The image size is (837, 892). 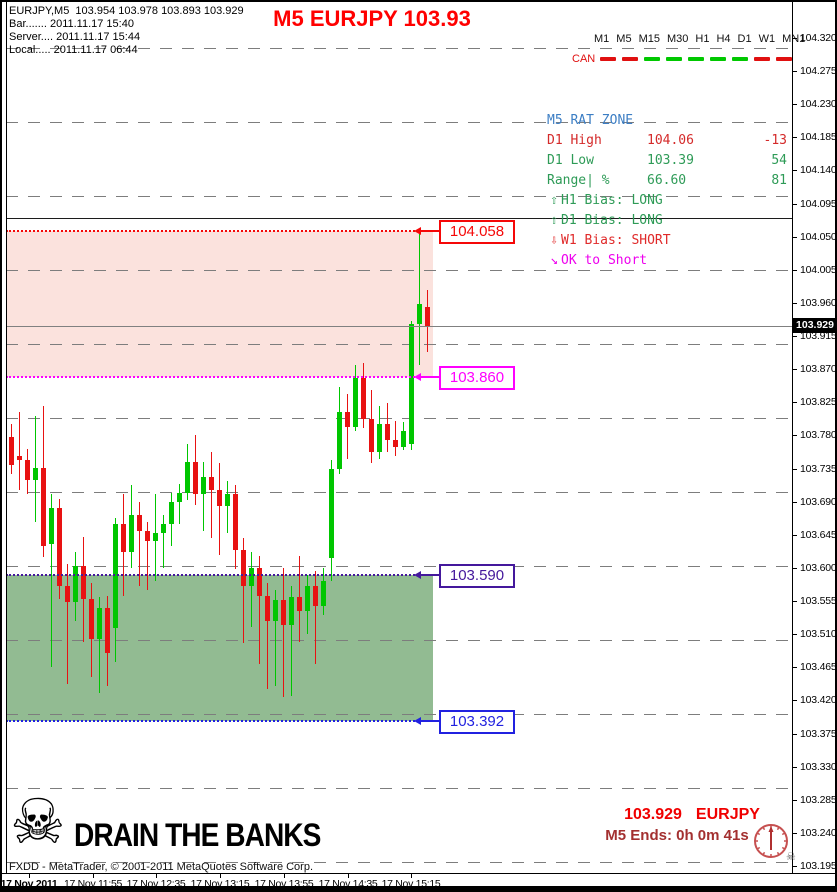 I want to click on timeframe-button-m5: M5, so click(x=624, y=39).